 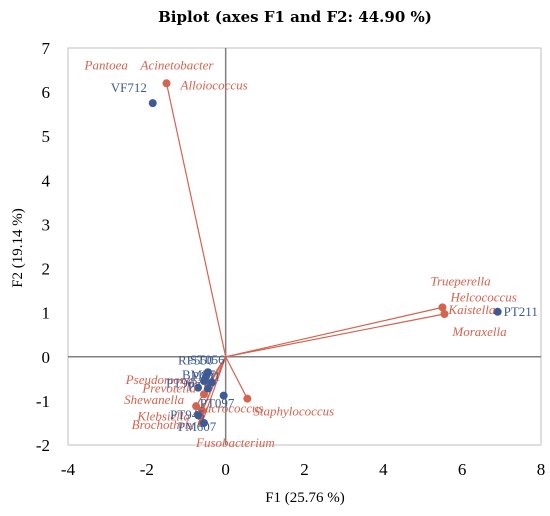 I want to click on y-tick-label: 7, so click(x=46, y=48).